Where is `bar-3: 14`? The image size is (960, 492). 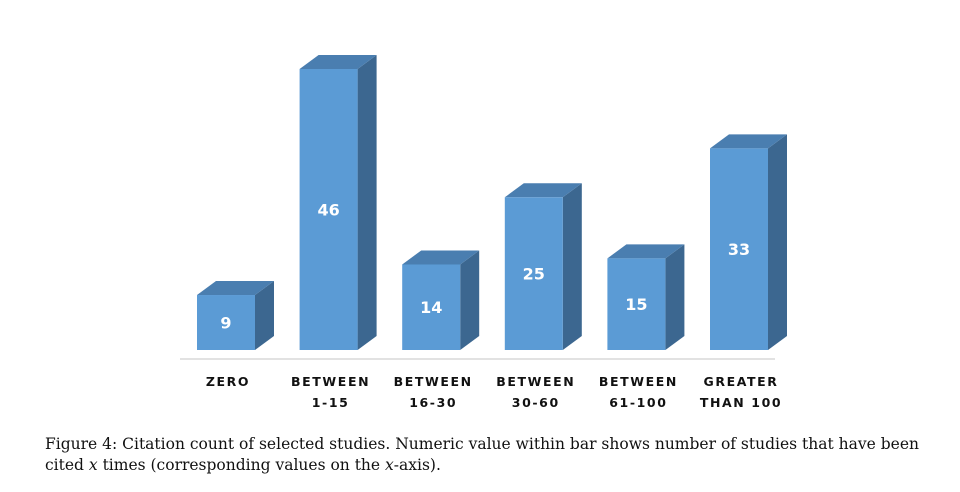
bar-3: 14 is located at coordinates (441, 300).